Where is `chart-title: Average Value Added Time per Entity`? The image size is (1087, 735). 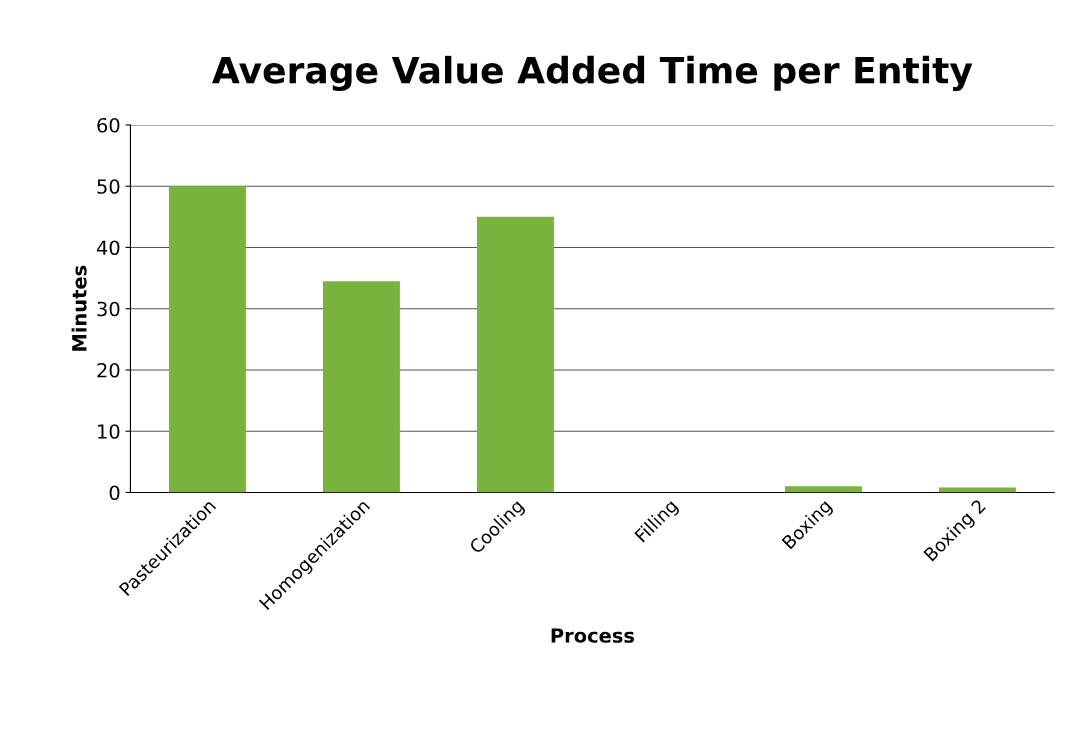 chart-title: Average Value Added Time per Entity is located at coordinates (592, 73).